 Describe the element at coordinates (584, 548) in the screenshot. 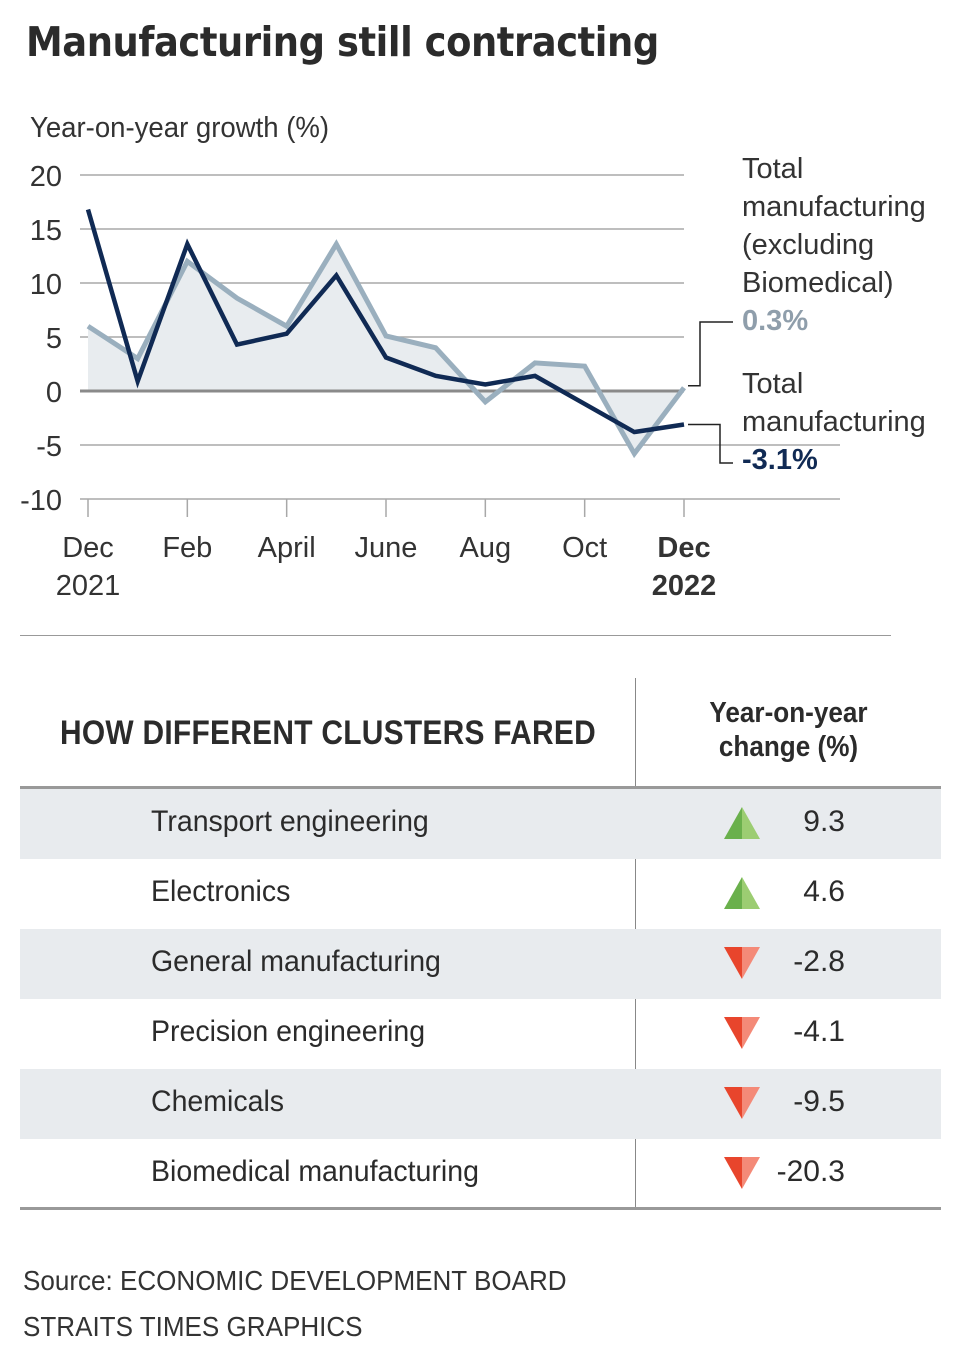

I see `x-tick-label: Oct` at that location.